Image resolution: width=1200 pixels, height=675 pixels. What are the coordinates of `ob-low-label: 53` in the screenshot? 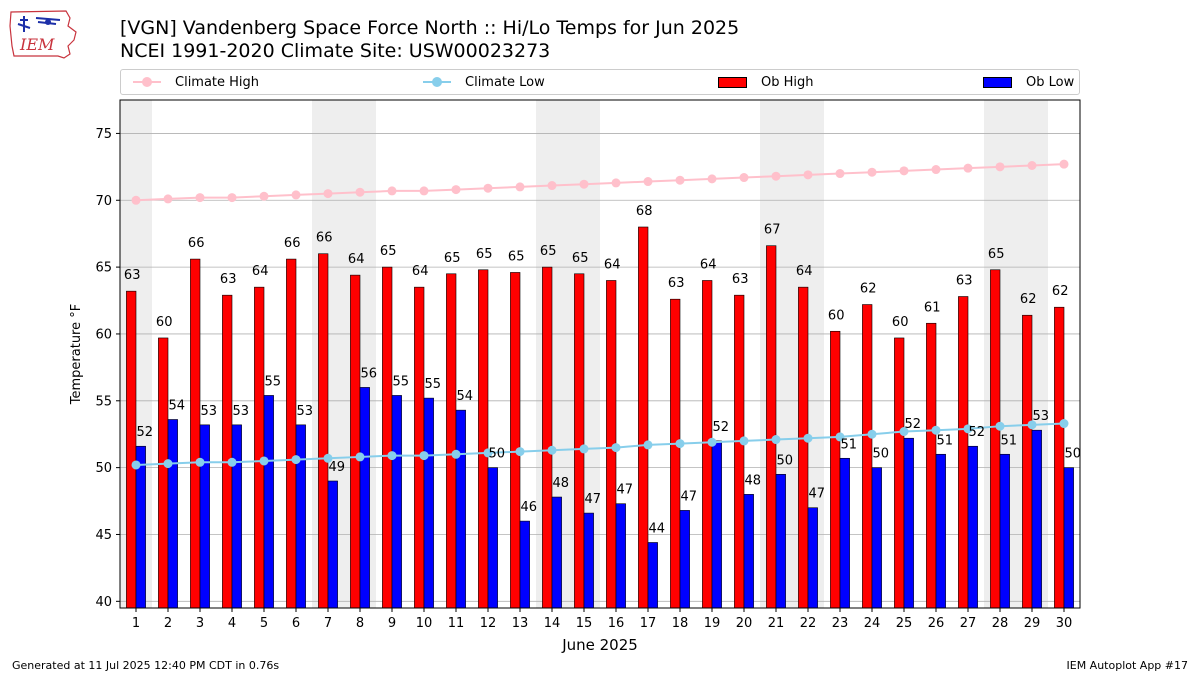 It's located at (209, 411).